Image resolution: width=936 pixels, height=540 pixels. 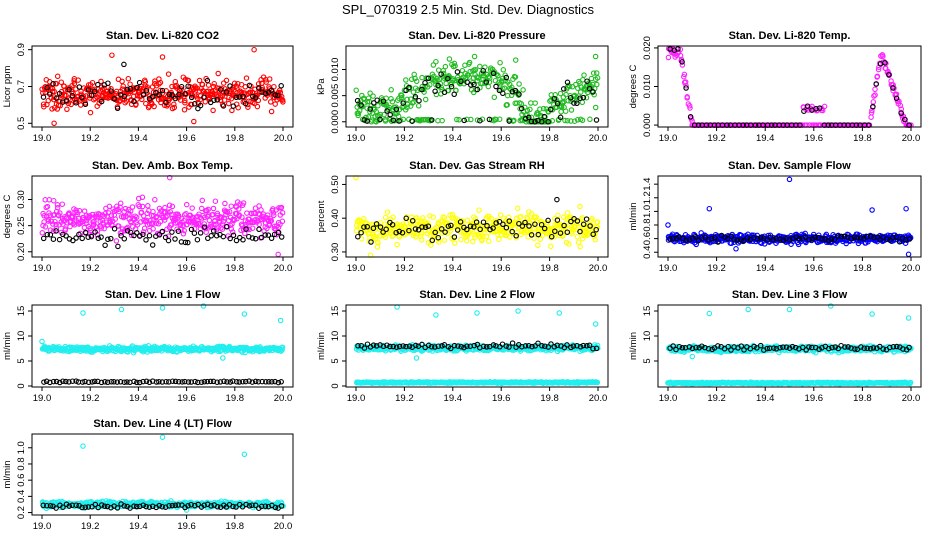 What do you see at coordinates (335, 336) in the screenshot?
I see `y-tick-label: 10` at bounding box center [335, 336].